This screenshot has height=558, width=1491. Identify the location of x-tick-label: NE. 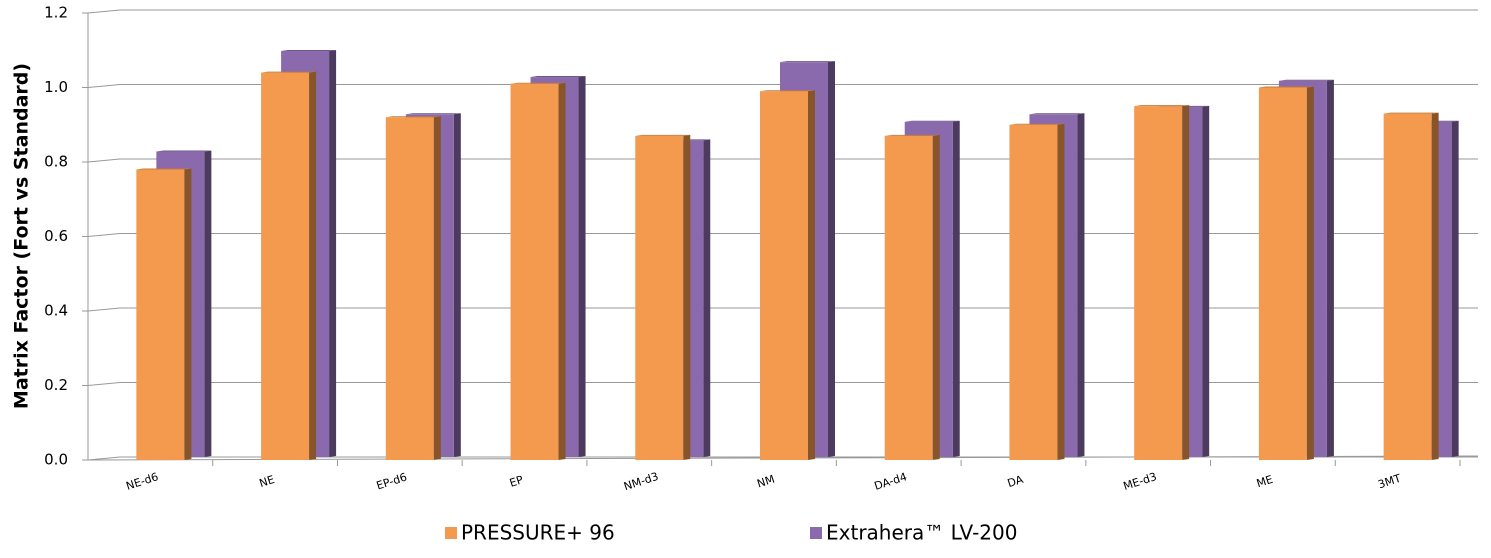
(267, 481).